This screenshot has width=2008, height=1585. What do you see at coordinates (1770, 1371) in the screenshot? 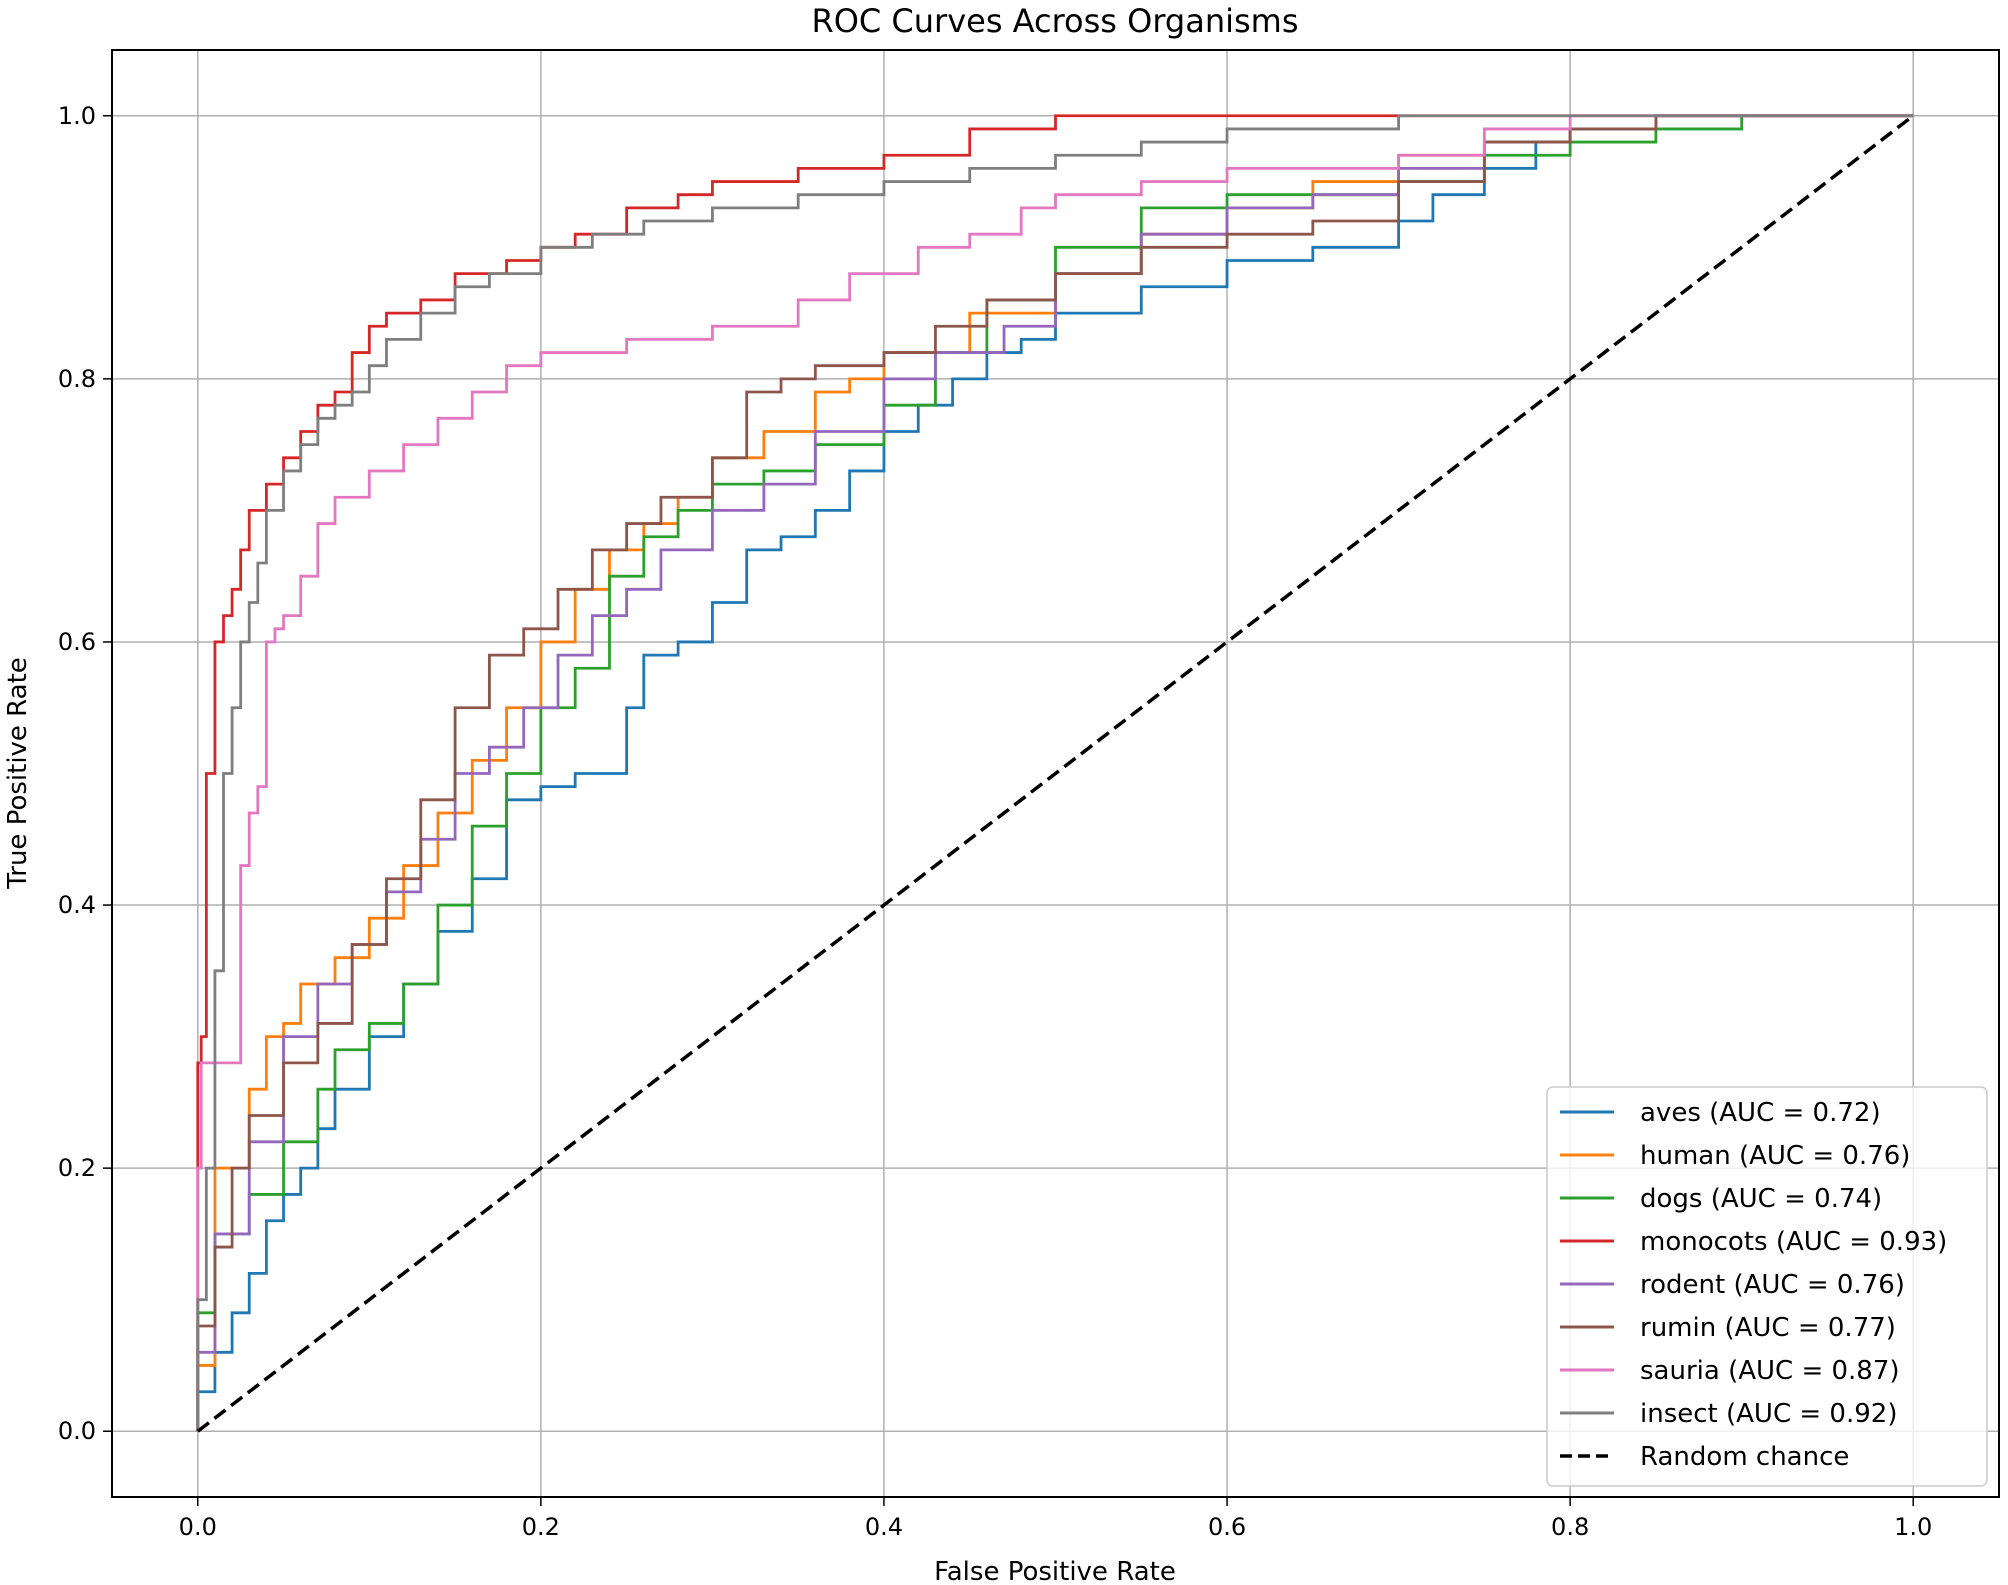
I see `legend-label-sauria: sauria (AUC = 0.87)` at bounding box center [1770, 1371].